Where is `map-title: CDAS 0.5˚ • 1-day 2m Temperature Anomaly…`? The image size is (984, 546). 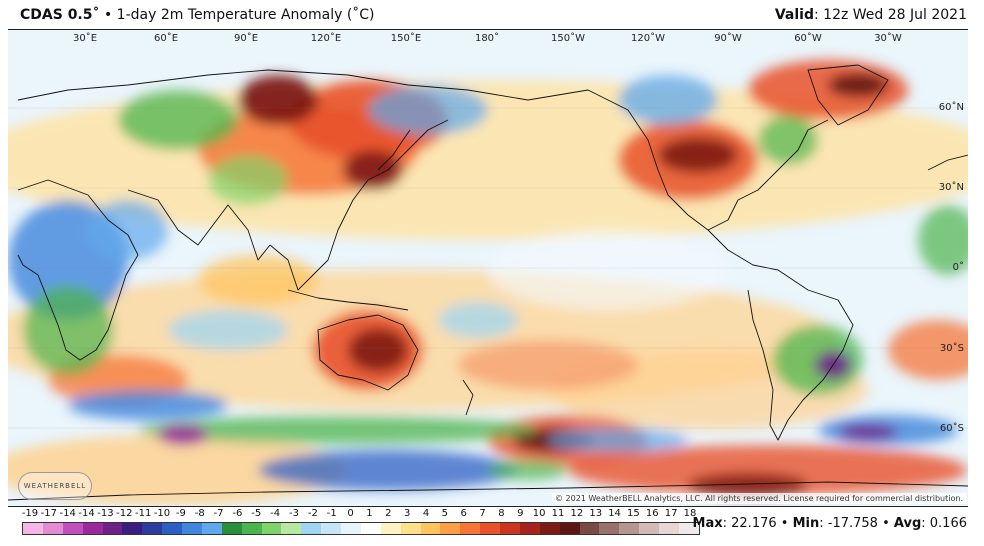
map-title: CDAS 0.5˚ • 1-day 2m Temperature Anomaly… is located at coordinates (197, 15).